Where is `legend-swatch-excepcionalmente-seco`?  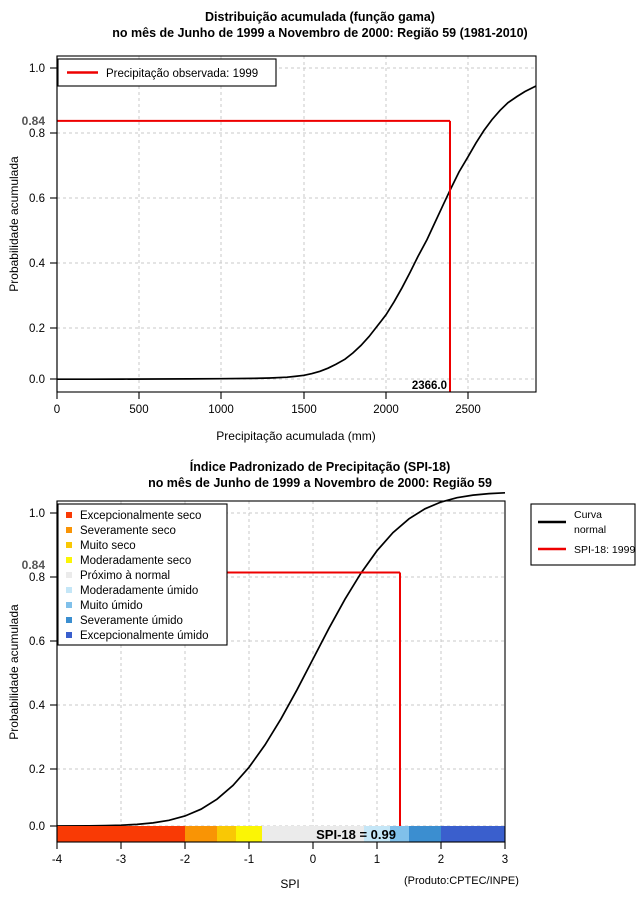
legend-swatch-excepcionalmente-seco is located at coordinates (69, 515).